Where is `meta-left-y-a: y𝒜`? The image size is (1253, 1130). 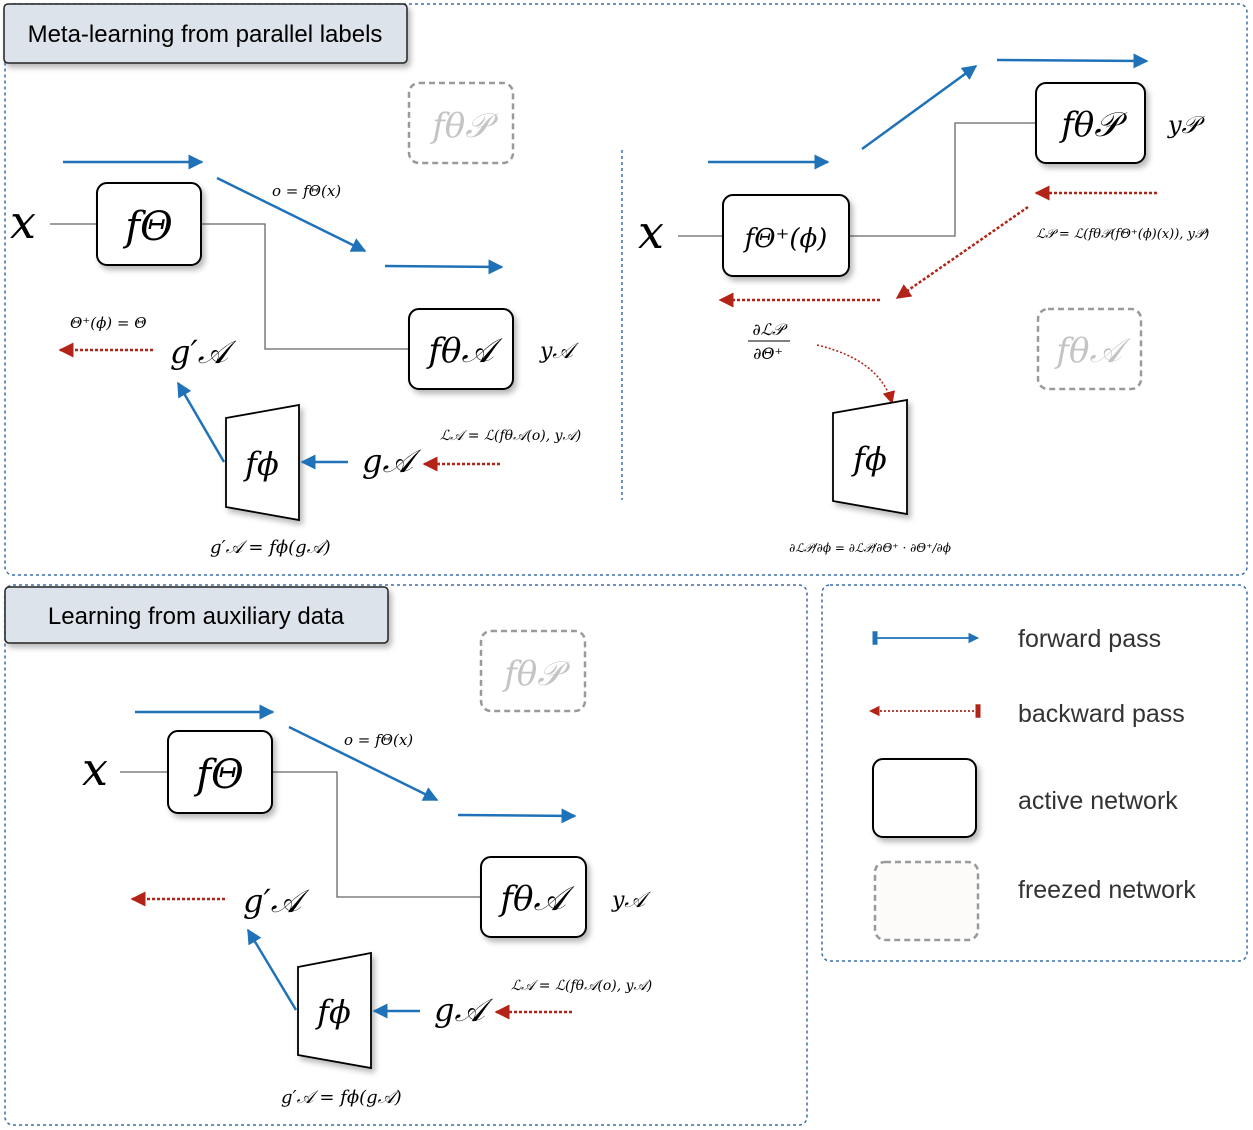
meta-left-y-a: y𝒜 is located at coordinates (559, 351).